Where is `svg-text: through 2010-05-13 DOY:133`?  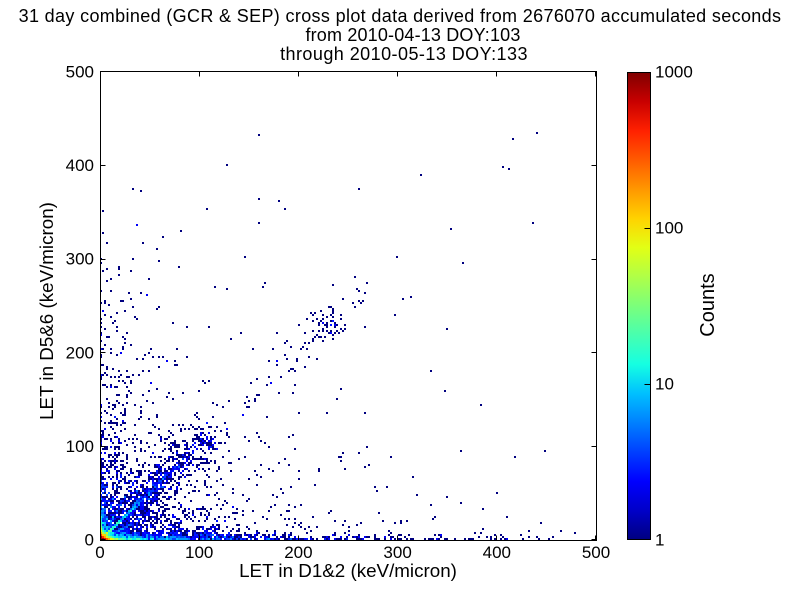 svg-text: through 2010-05-13 DOY:133 is located at coordinates (404, 54).